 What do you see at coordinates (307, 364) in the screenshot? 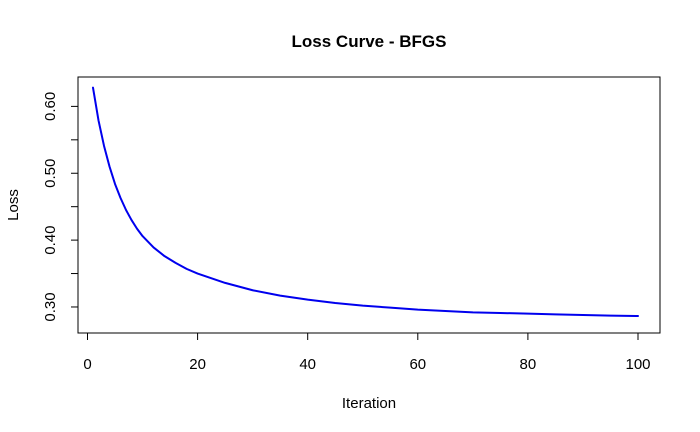
I see `x-tick-label: 40` at bounding box center [307, 364].